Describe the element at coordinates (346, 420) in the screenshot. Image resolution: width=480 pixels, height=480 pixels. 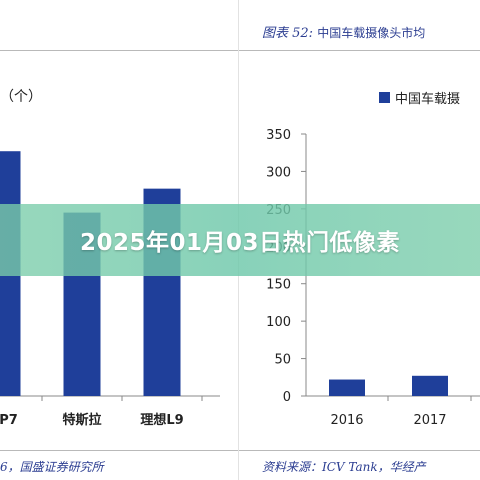
I see `x-tick-label-0: 2016` at that location.